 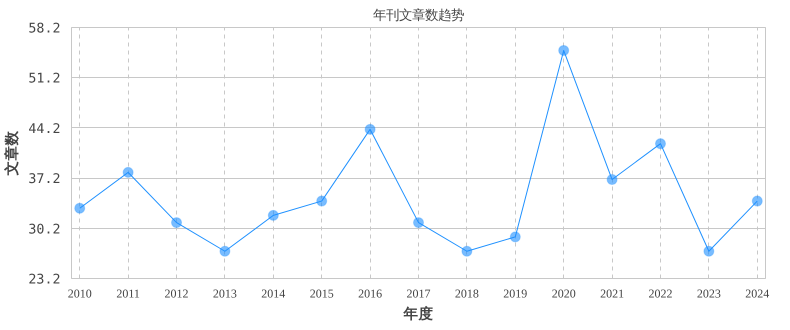 I want to click on x-tick-label: 2024, so click(x=757, y=293).